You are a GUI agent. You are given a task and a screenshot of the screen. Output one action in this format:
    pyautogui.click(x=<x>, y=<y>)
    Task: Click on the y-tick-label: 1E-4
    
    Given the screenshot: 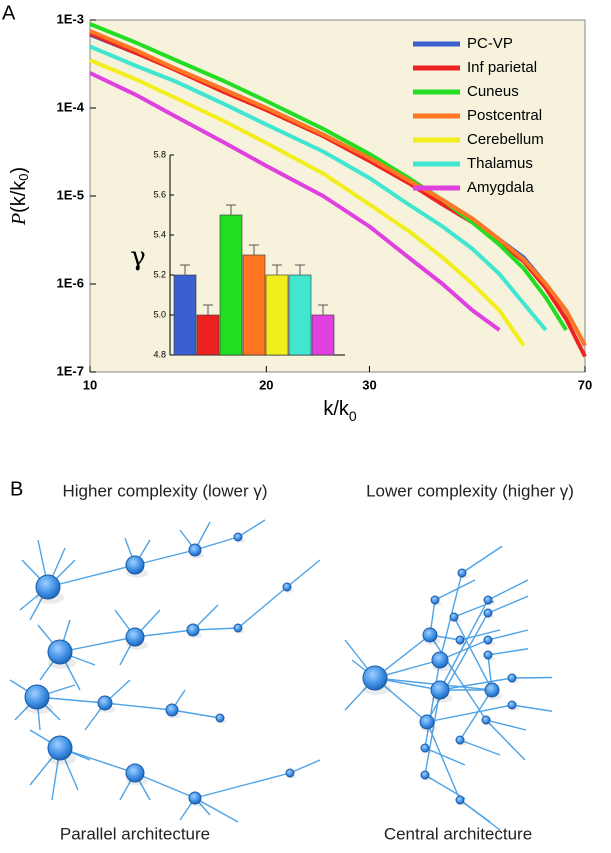 What is the action you would take?
    pyautogui.click(x=71, y=106)
    